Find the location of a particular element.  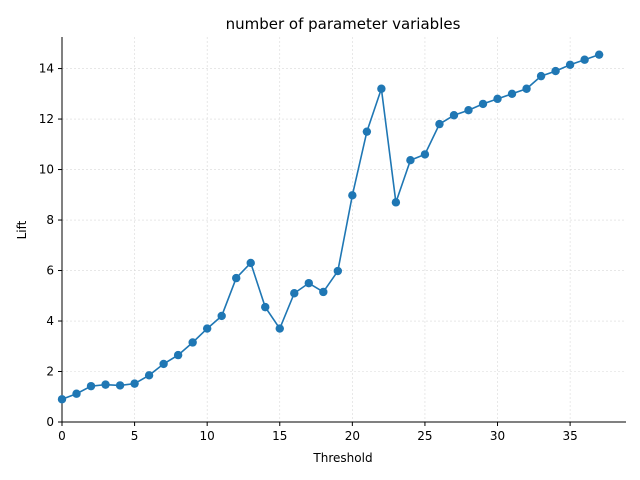

x-tick-label: 25 is located at coordinates (424, 436).